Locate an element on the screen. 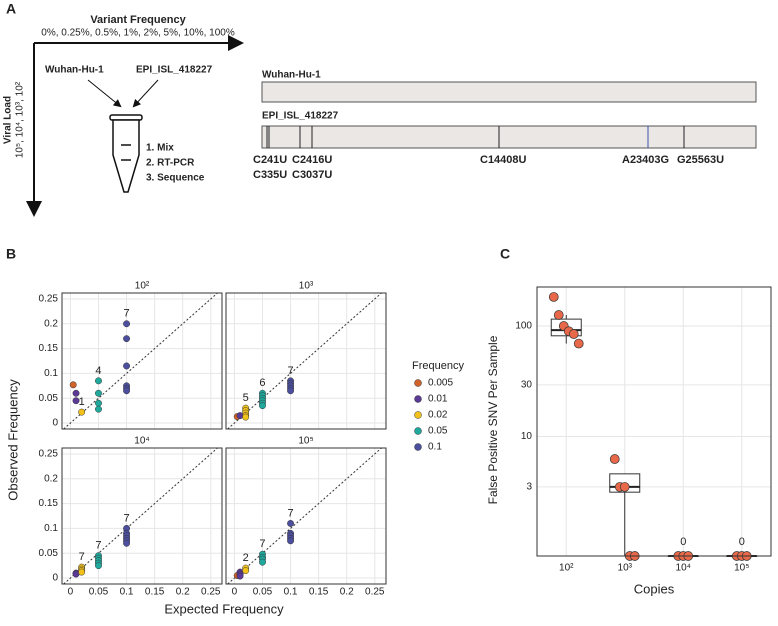  y-tick-label: 0.05 is located at coordinates (49, 398).